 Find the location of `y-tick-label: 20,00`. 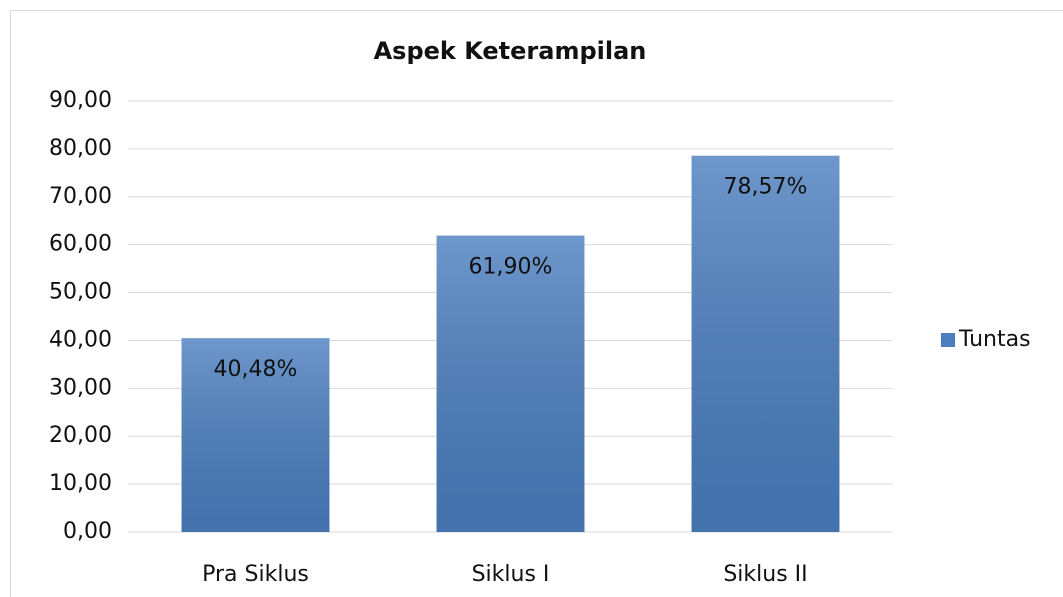

y-tick-label: 20,00 is located at coordinates (80, 435).